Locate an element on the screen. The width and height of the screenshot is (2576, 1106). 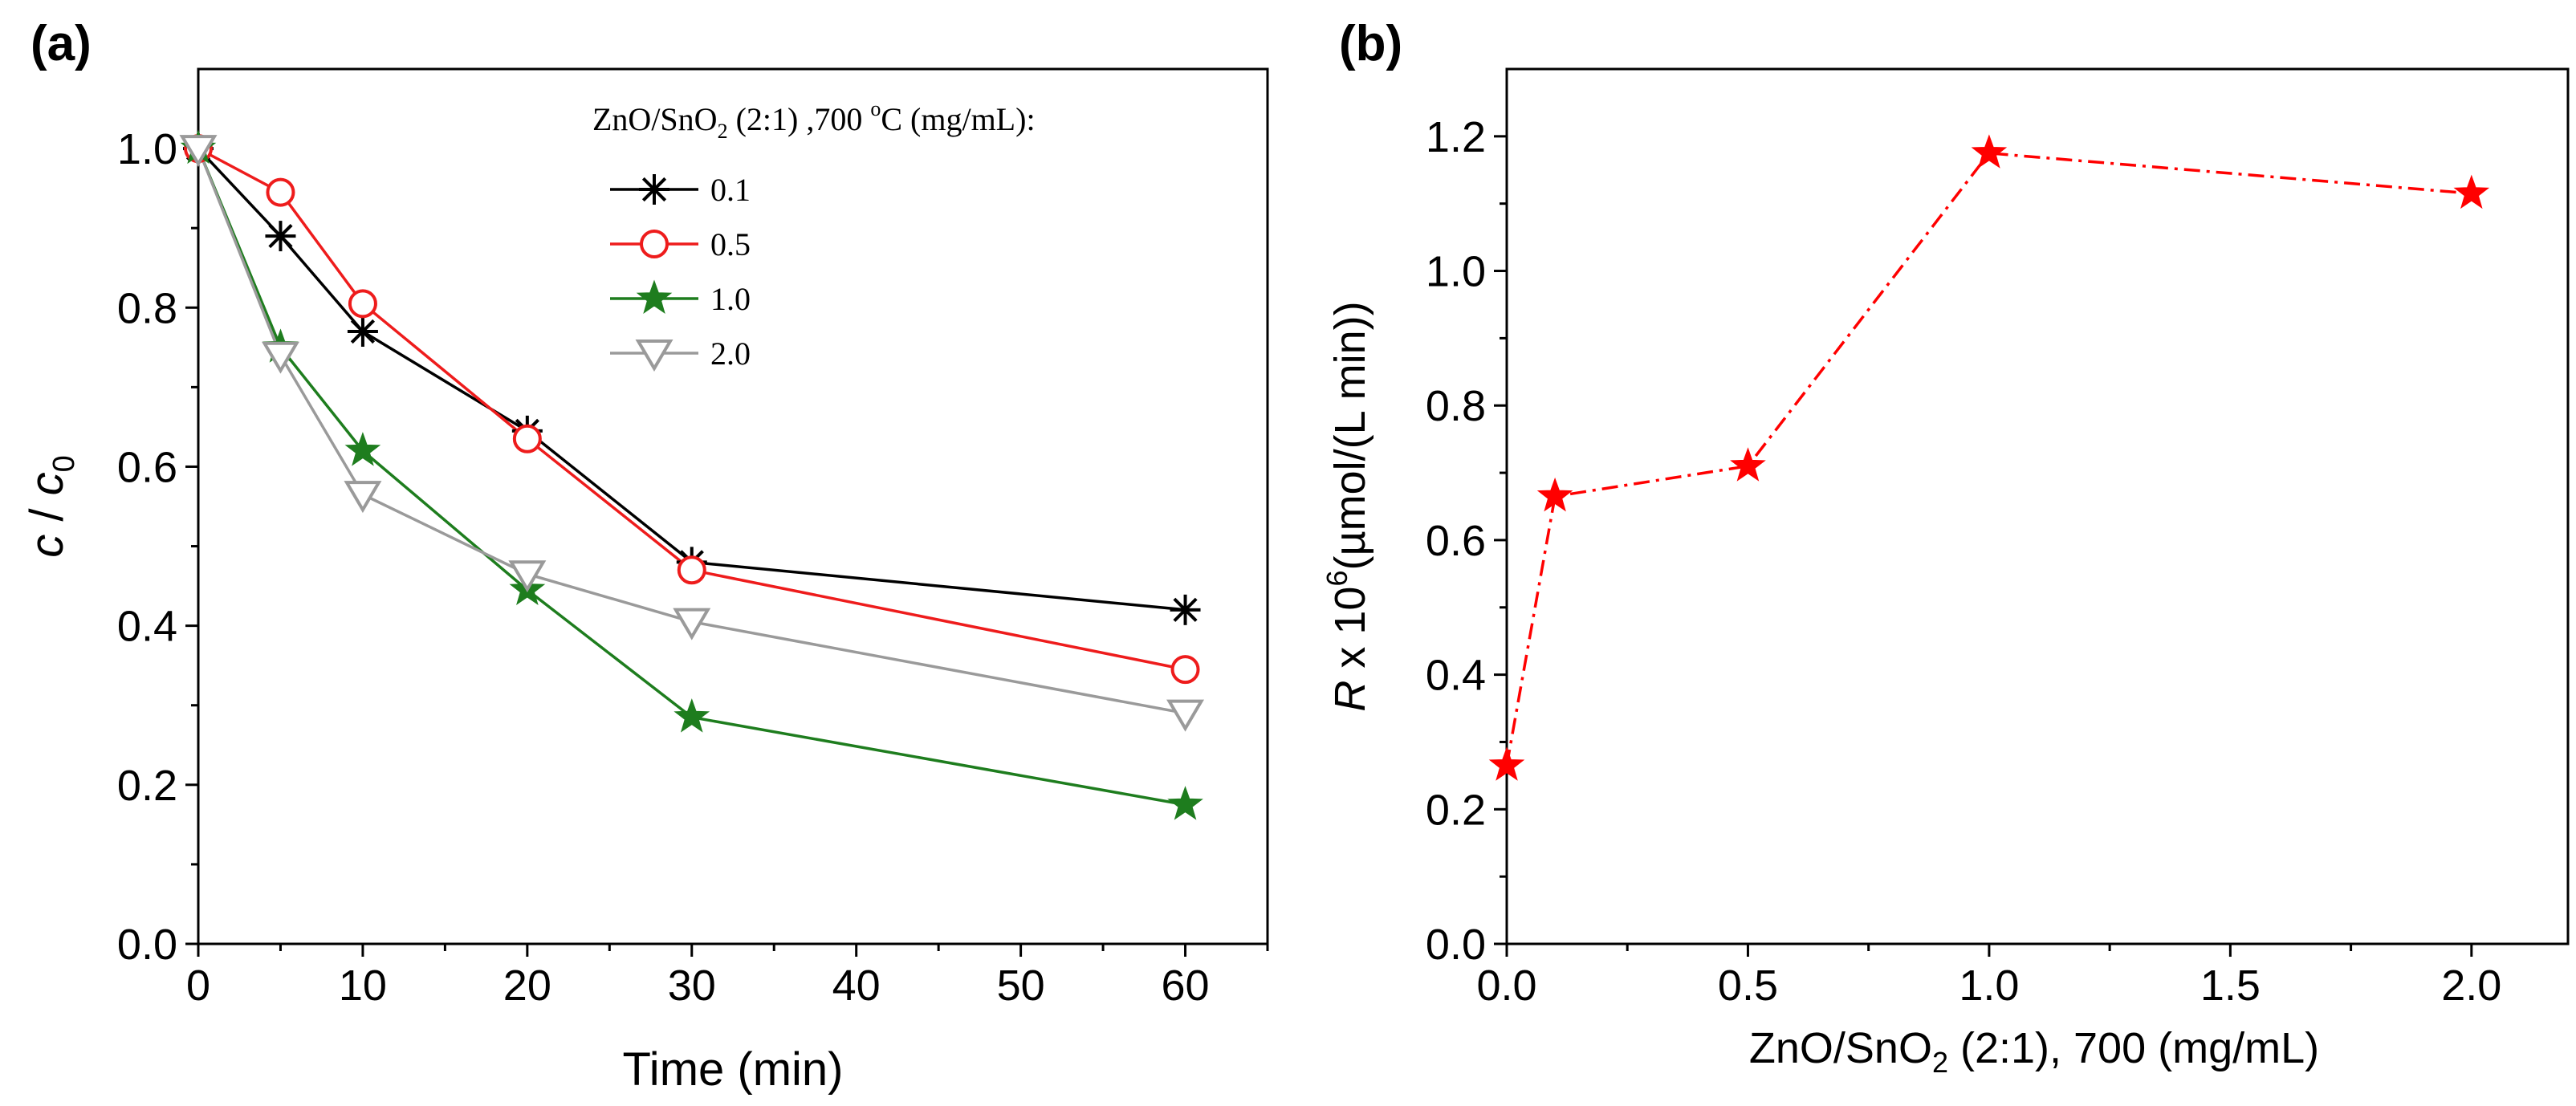
panel-b-y-axis-title: R x 106(µmol/(L min)) is located at coordinates (1347, 506).